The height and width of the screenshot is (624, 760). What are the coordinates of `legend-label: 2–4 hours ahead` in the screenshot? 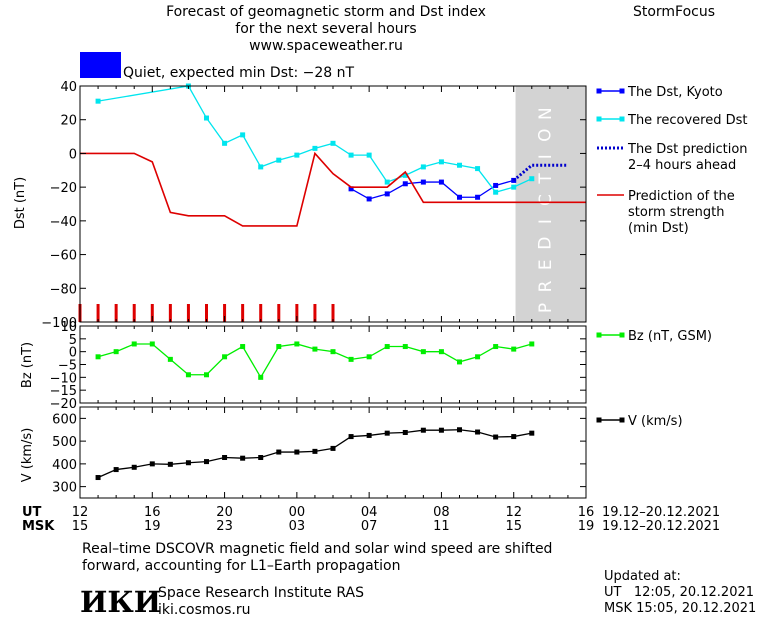 It's located at (682, 165).